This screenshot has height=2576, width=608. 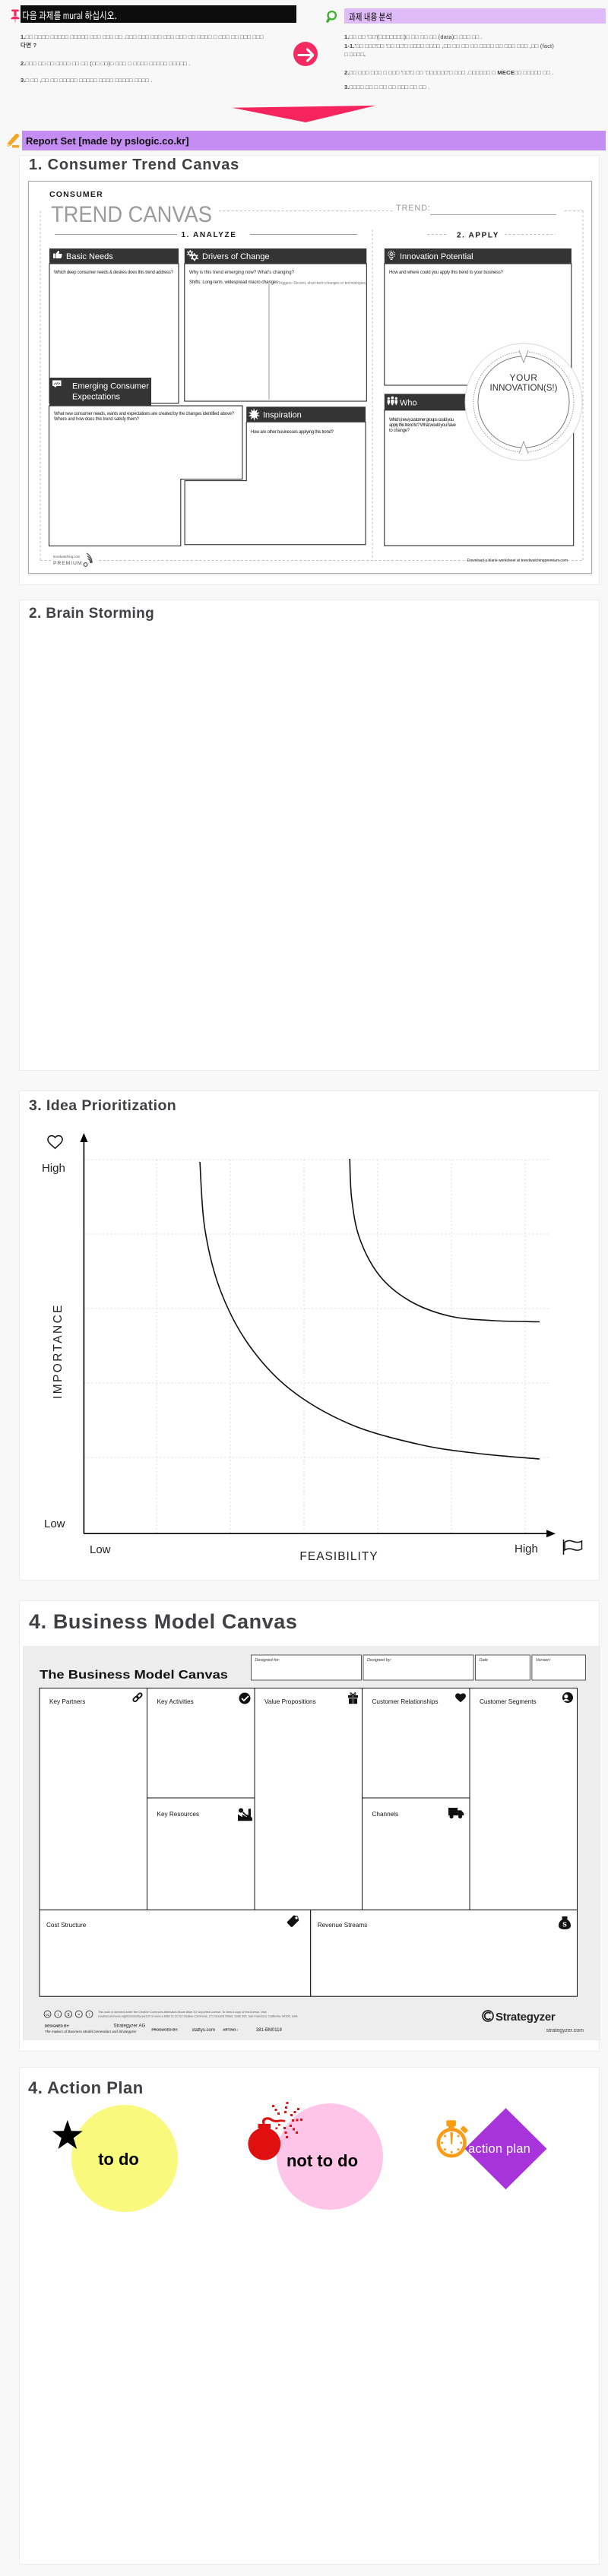 I want to click on svg-text: Key Resources, so click(x=178, y=1814).